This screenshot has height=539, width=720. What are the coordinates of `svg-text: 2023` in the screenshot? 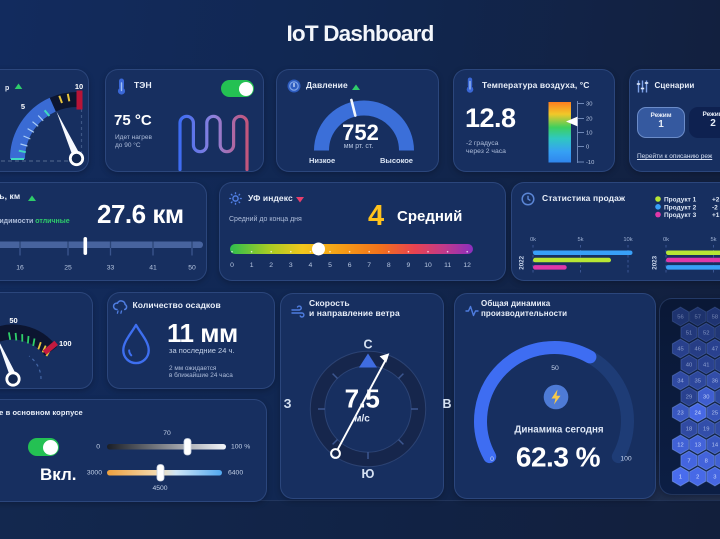 It's located at (655, 262).